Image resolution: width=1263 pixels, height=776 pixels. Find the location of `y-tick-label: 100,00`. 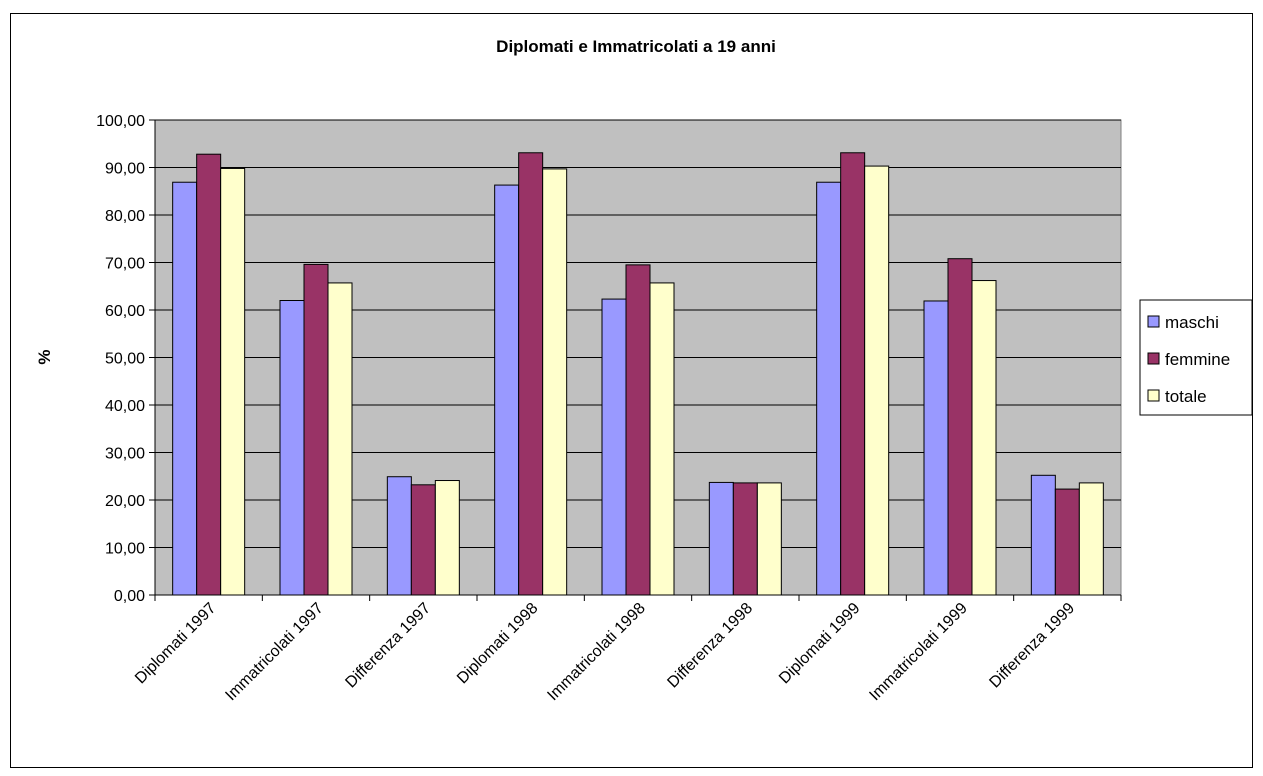

y-tick-label: 100,00 is located at coordinates (120, 121).